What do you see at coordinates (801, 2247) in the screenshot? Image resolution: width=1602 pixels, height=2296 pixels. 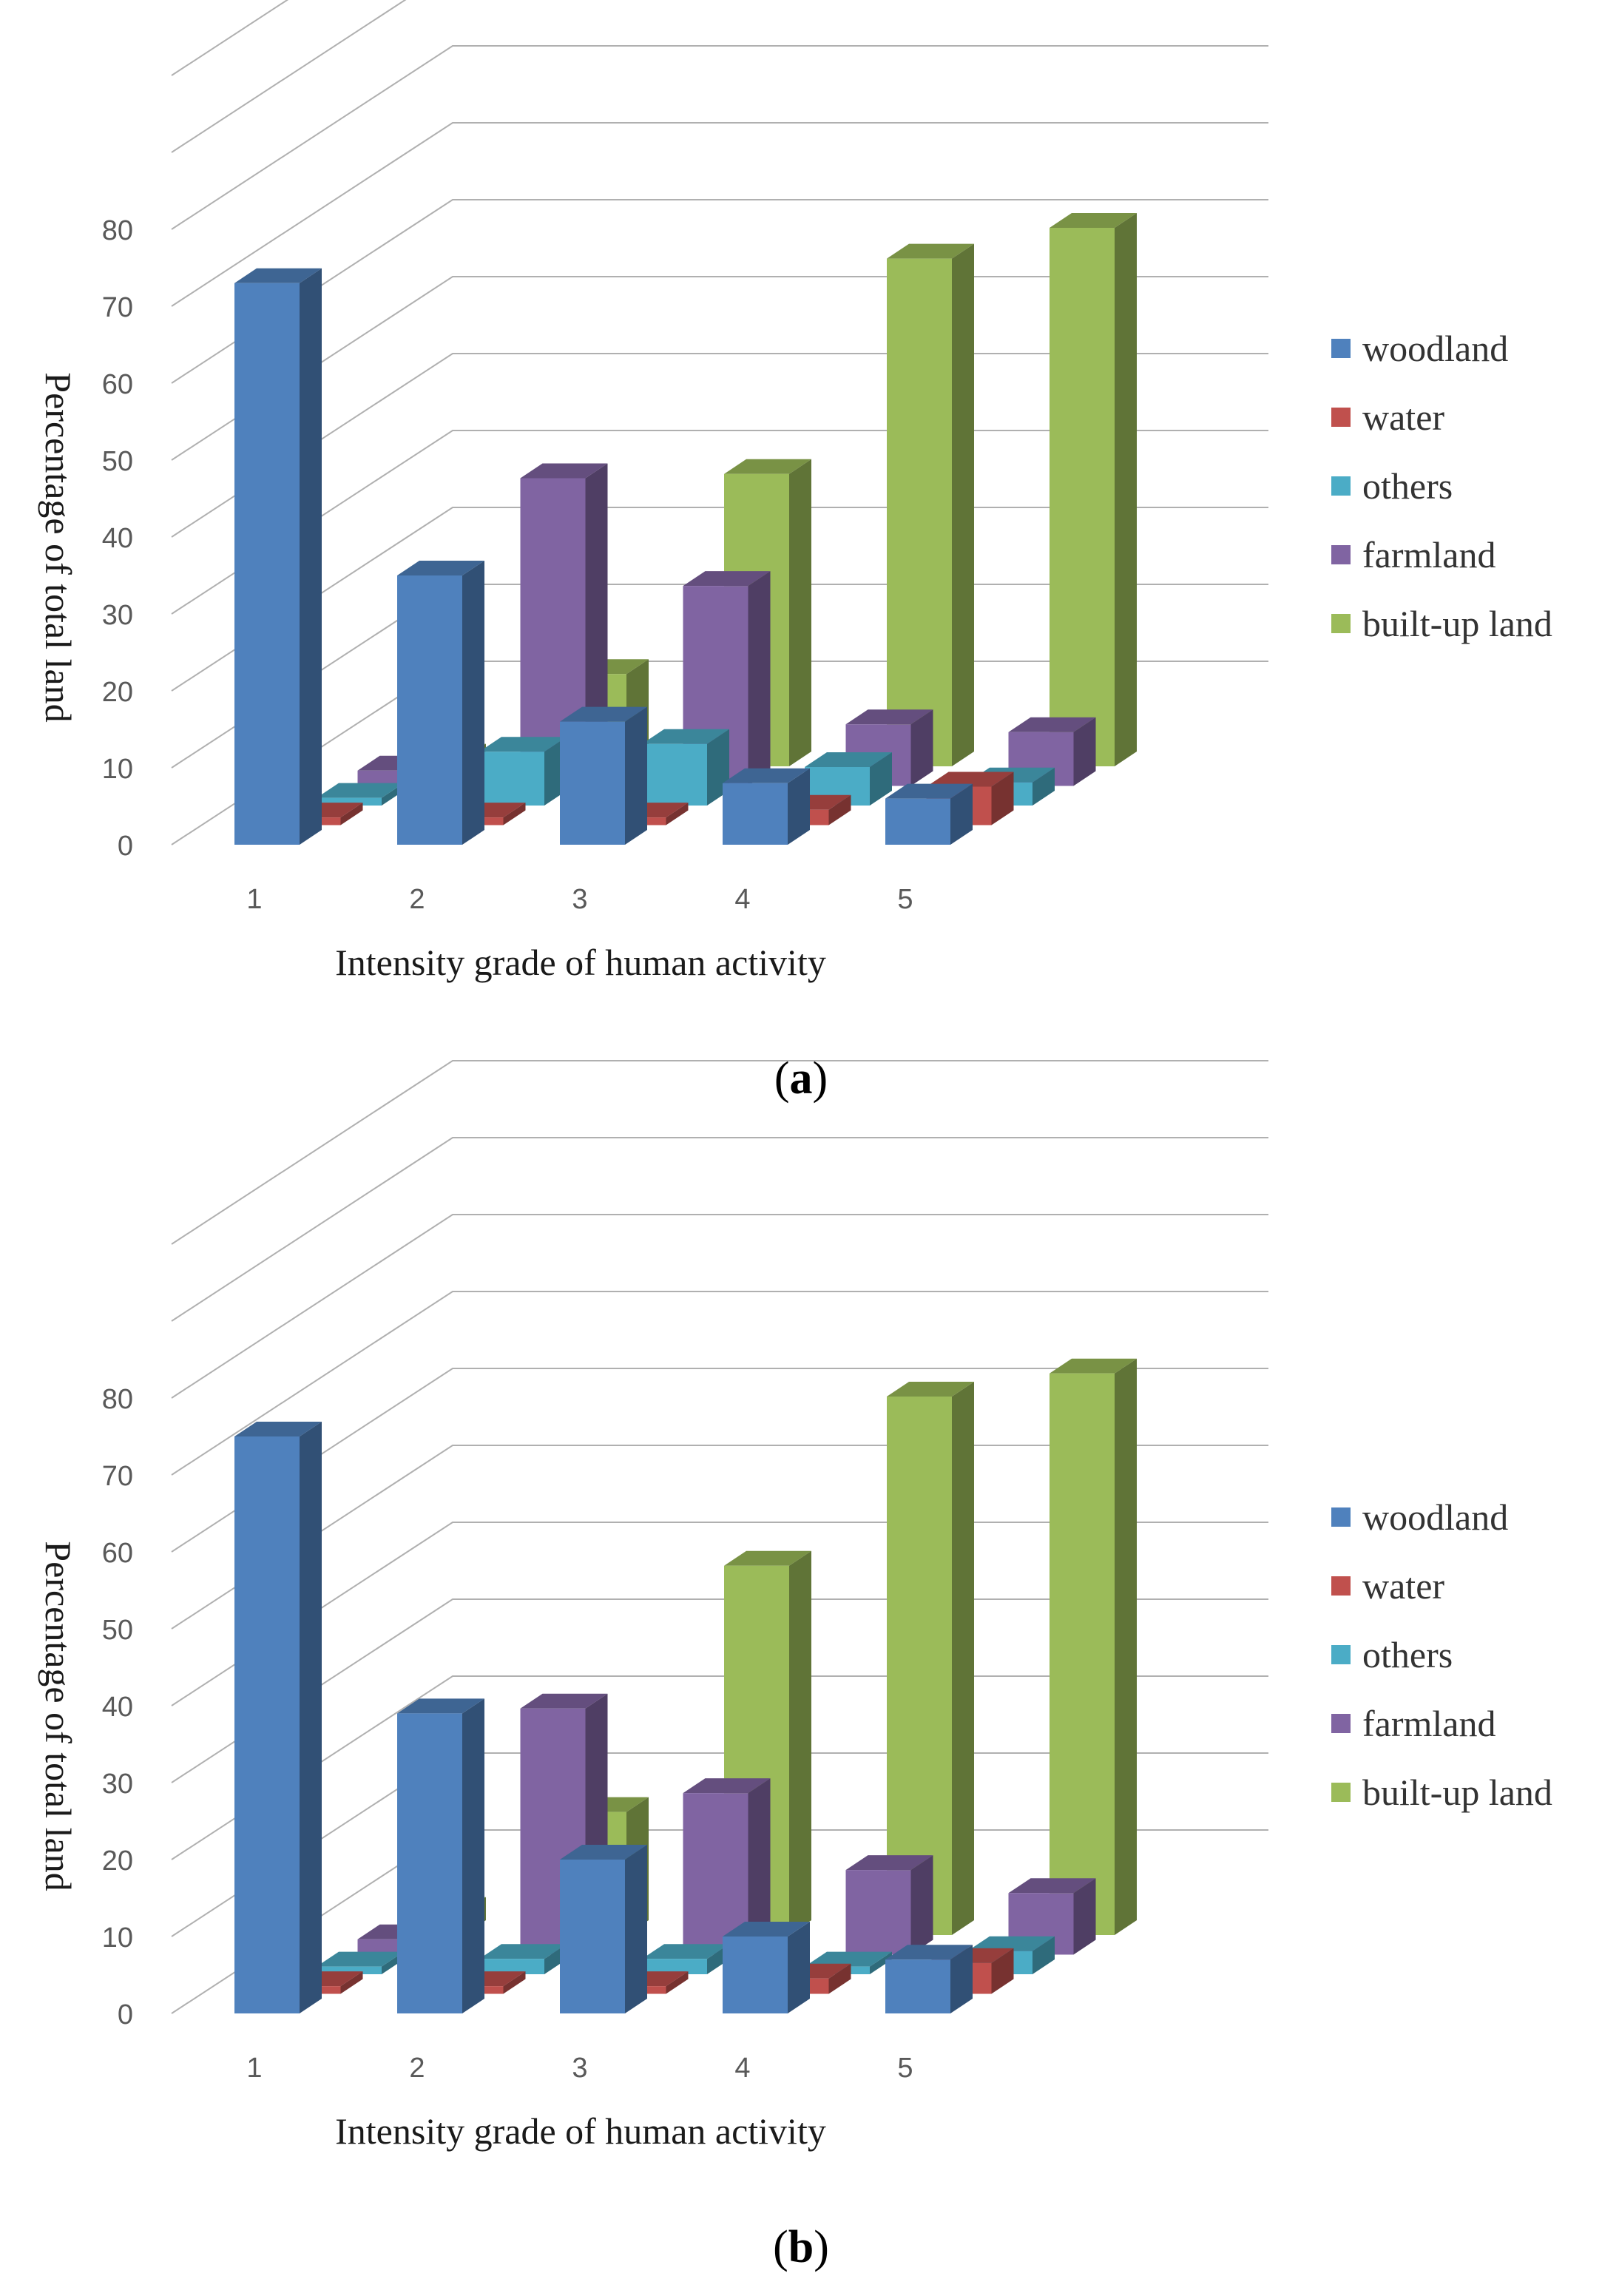 I see `panel-caption: (b)` at bounding box center [801, 2247].